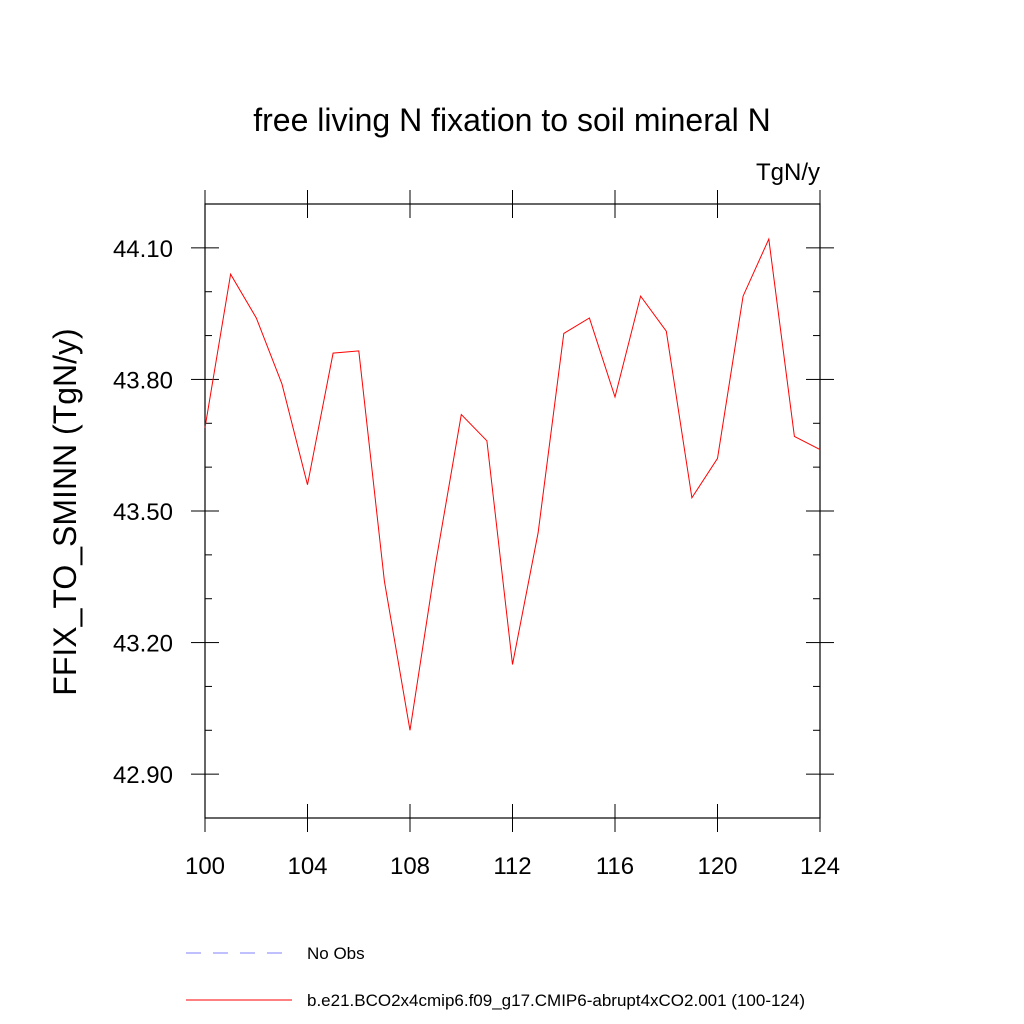 The image size is (1024, 1024). I want to click on y-tick-label: 43.20, so click(143, 644).